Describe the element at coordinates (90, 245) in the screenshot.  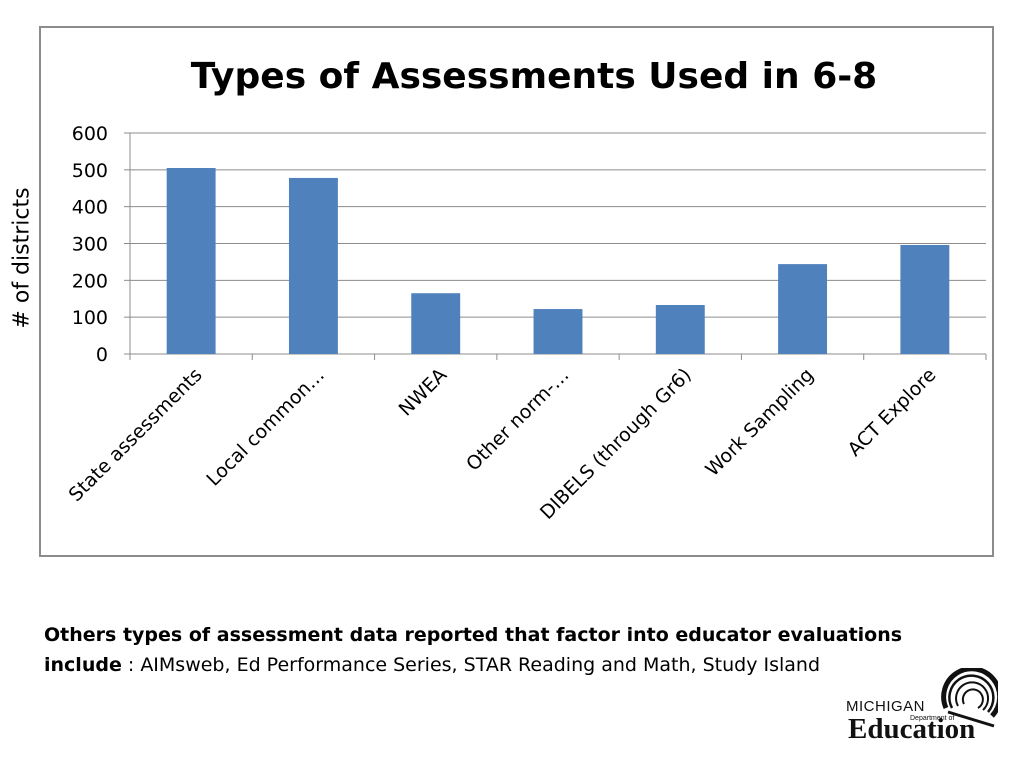
I see `y-tick-label: 300` at that location.